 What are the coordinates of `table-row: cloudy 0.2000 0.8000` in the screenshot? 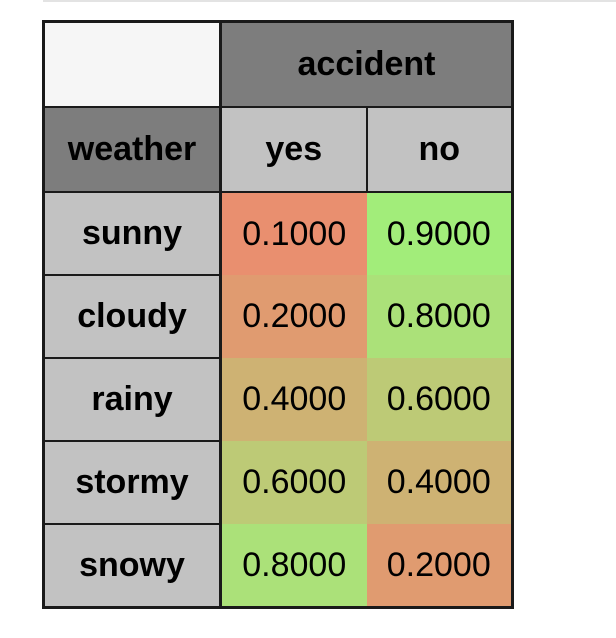 It's located at (277, 316).